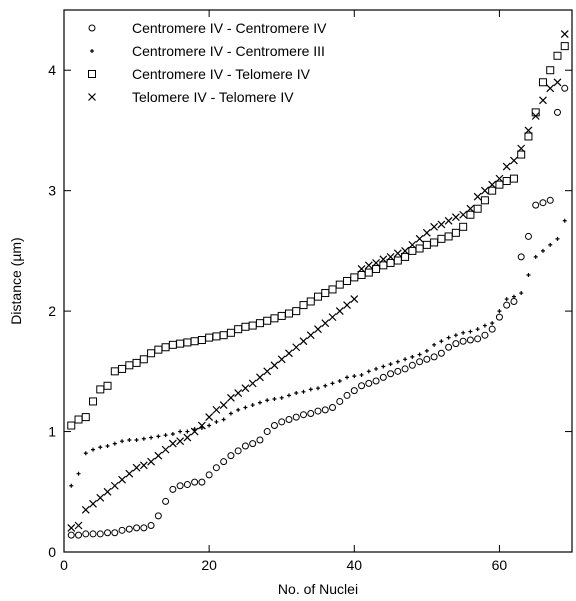 The image size is (576, 601). What do you see at coordinates (52, 552) in the screenshot?
I see `y-tick-label: 0` at bounding box center [52, 552].